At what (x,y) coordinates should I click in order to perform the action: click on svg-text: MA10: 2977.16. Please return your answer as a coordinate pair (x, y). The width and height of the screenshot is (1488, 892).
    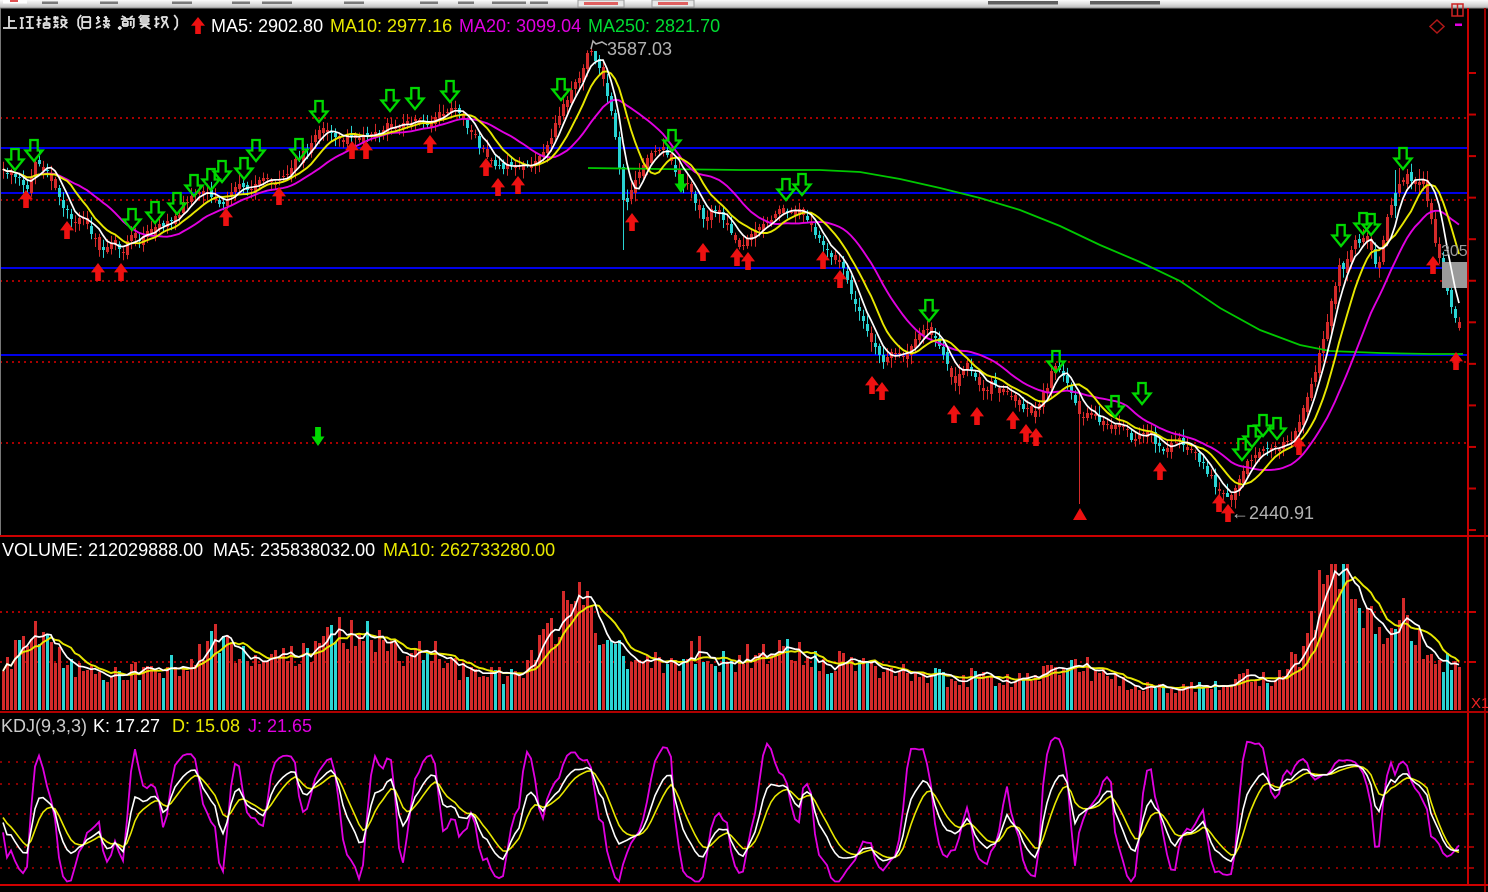
    Looking at the image, I should click on (391, 26).